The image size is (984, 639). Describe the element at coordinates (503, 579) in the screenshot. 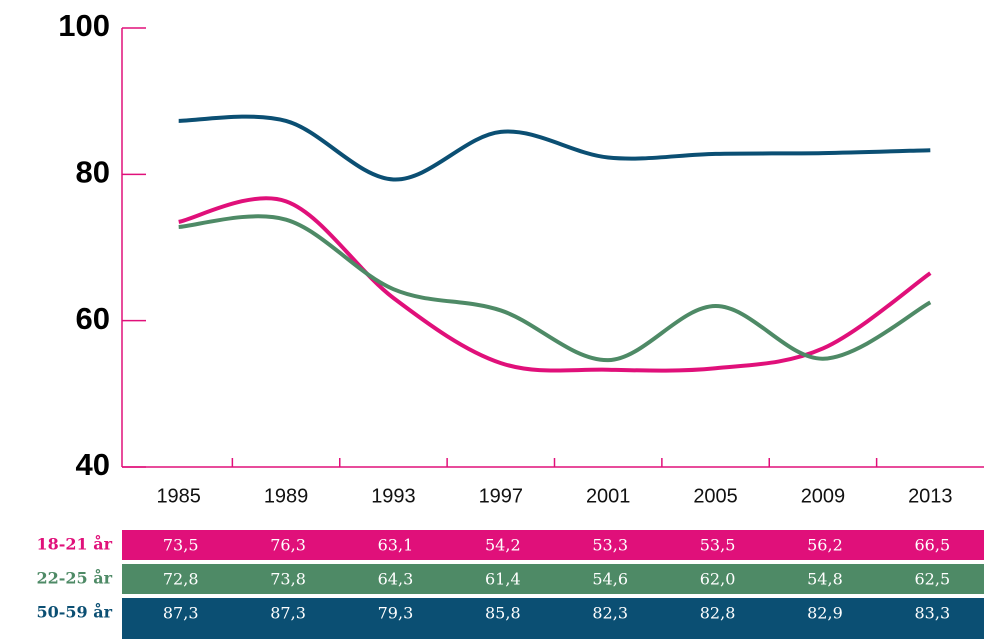

I see `table-value: 61,4` at that location.